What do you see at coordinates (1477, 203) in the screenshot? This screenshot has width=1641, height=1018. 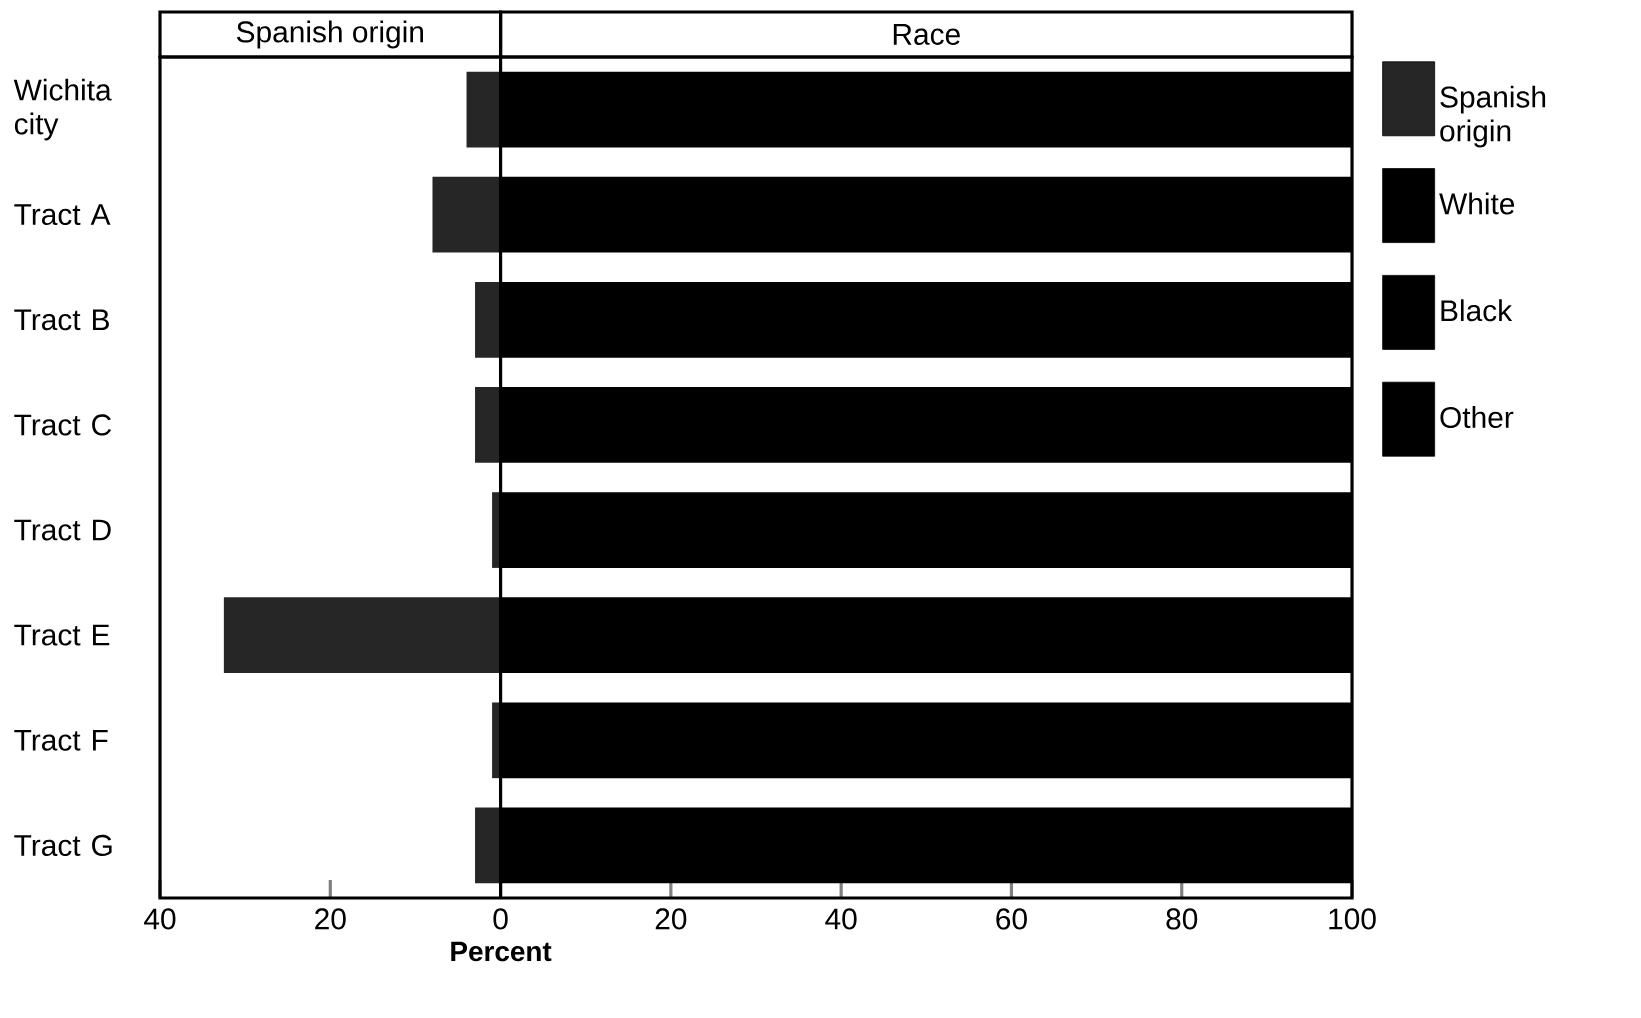 I see `text: White` at bounding box center [1477, 203].